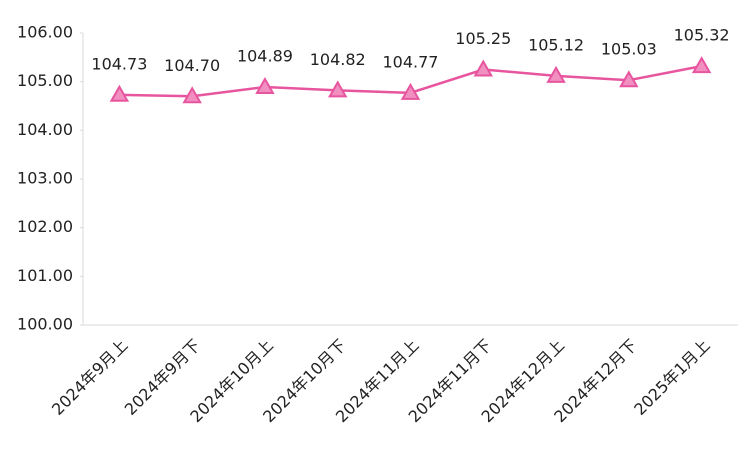  Describe the element at coordinates (556, 44) in the screenshot. I see `data-label: 105.12` at that location.